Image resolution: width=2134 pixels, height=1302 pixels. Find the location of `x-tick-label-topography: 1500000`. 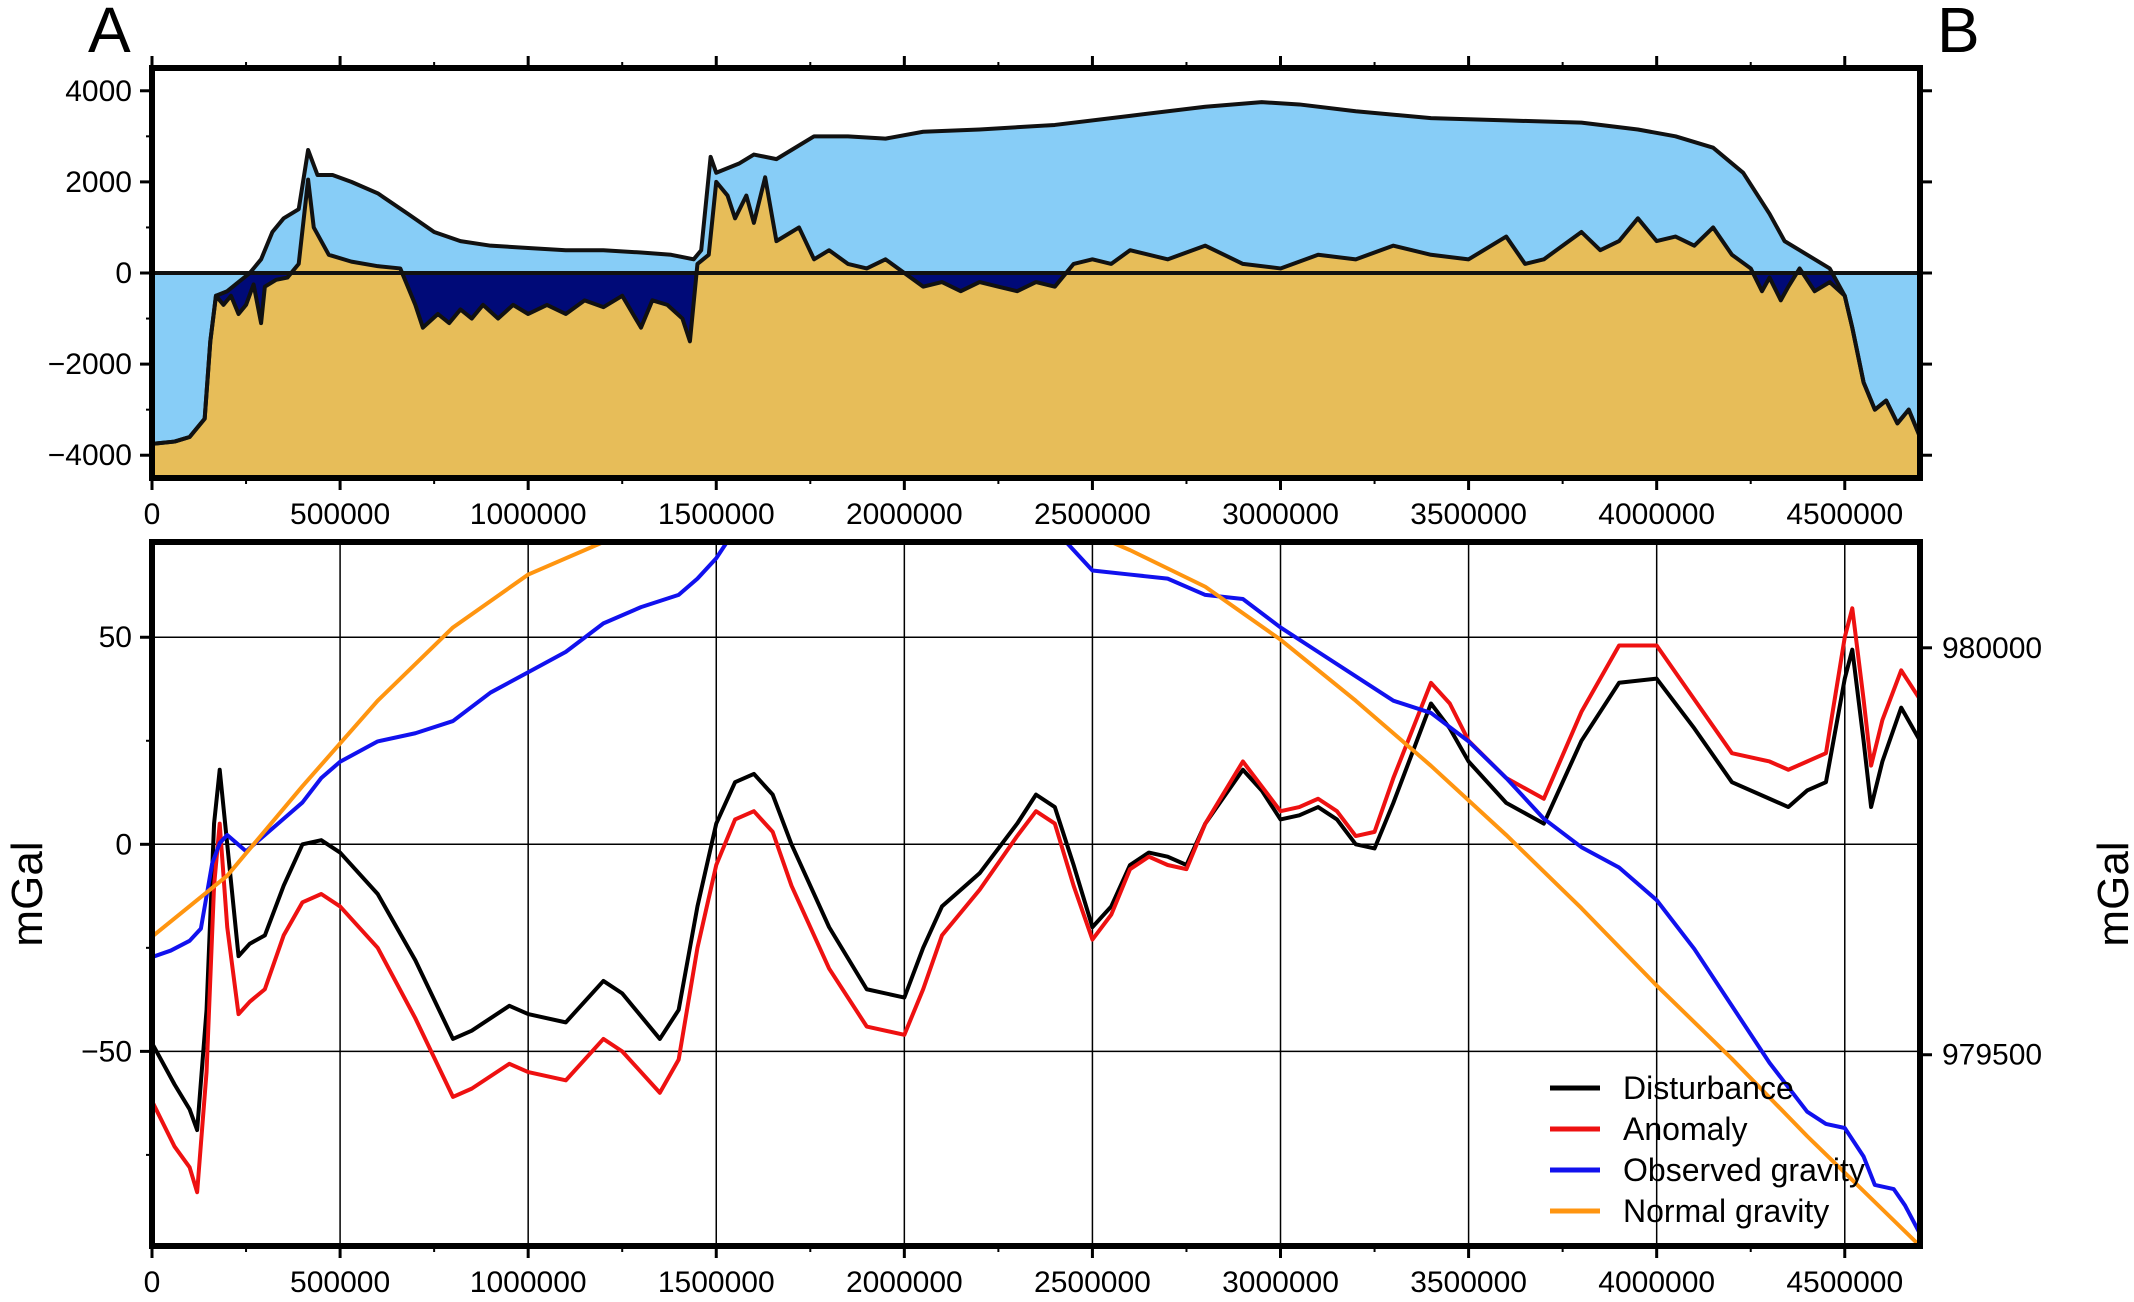

x-tick-label-topography: 1500000 is located at coordinates (716, 514).